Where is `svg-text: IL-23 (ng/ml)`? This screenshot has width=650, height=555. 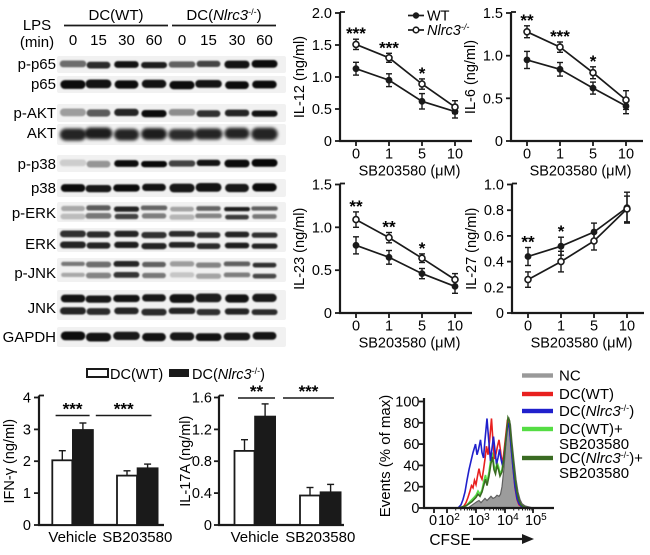 svg-text: IL-23 (ng/ml) is located at coordinates (300, 249).